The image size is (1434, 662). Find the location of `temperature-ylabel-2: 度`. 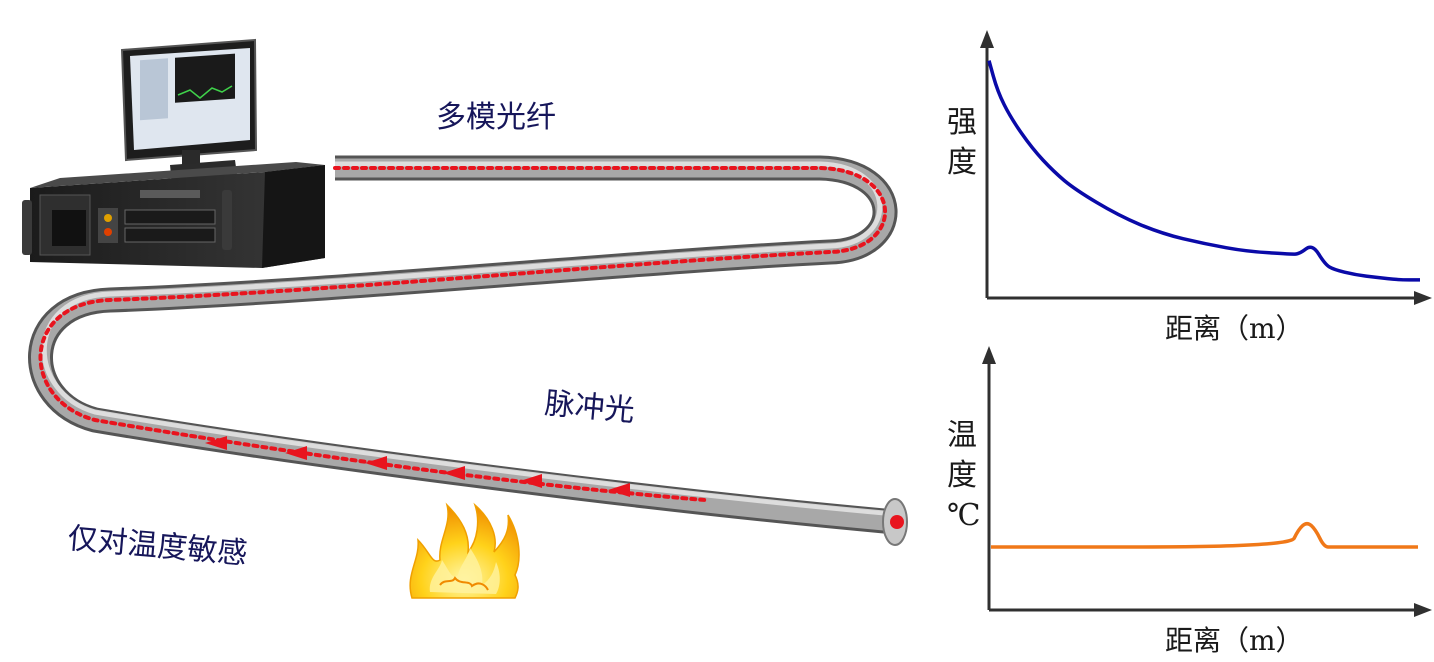

temperature-ylabel-2: 度 is located at coordinates (962, 475).